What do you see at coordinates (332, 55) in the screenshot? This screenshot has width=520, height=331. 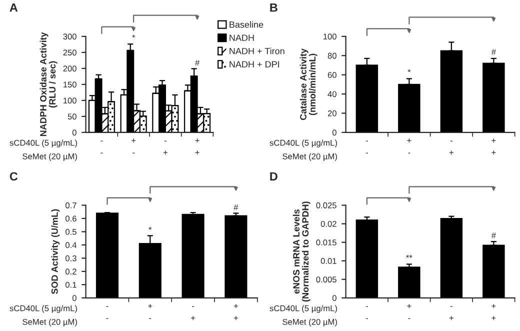 I see `y-tick-label: 80` at bounding box center [332, 55].